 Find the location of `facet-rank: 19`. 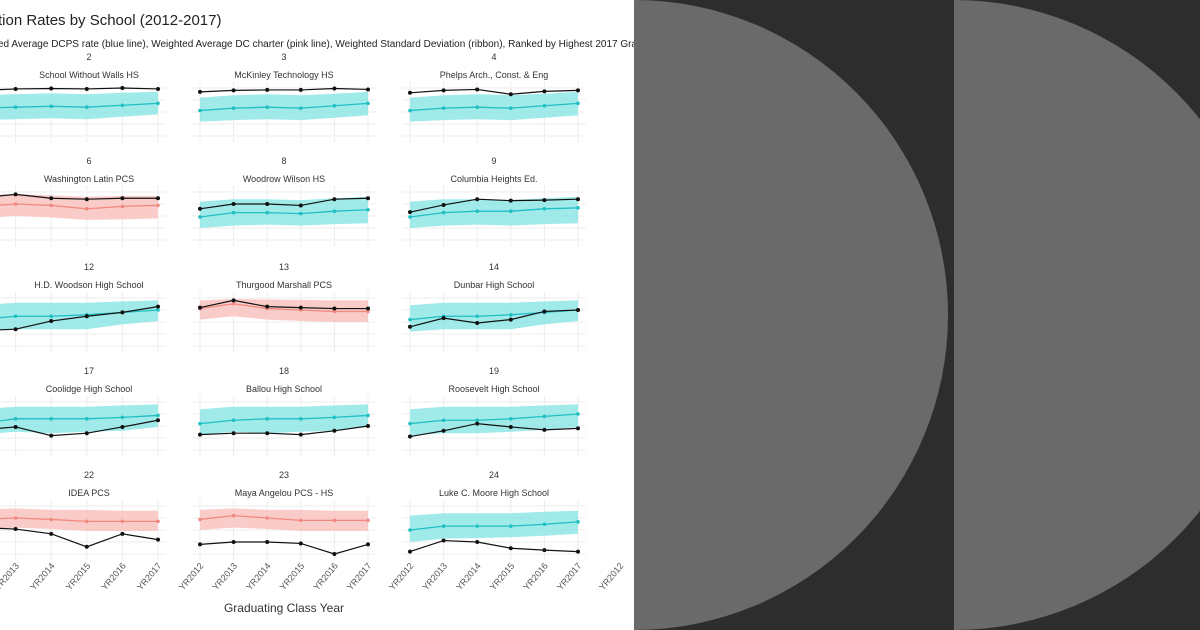

facet-rank: 19 is located at coordinates (494, 371).